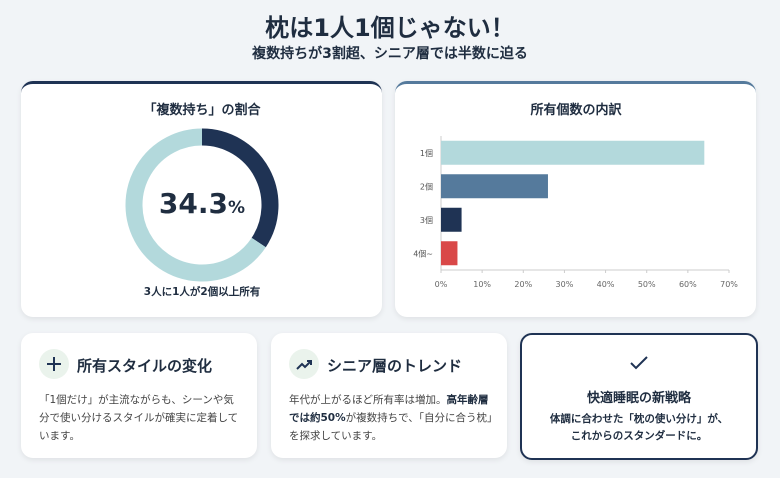 The height and width of the screenshot is (478, 780). What do you see at coordinates (523, 284) in the screenshot?
I see `x-tick-label: 20%` at bounding box center [523, 284].